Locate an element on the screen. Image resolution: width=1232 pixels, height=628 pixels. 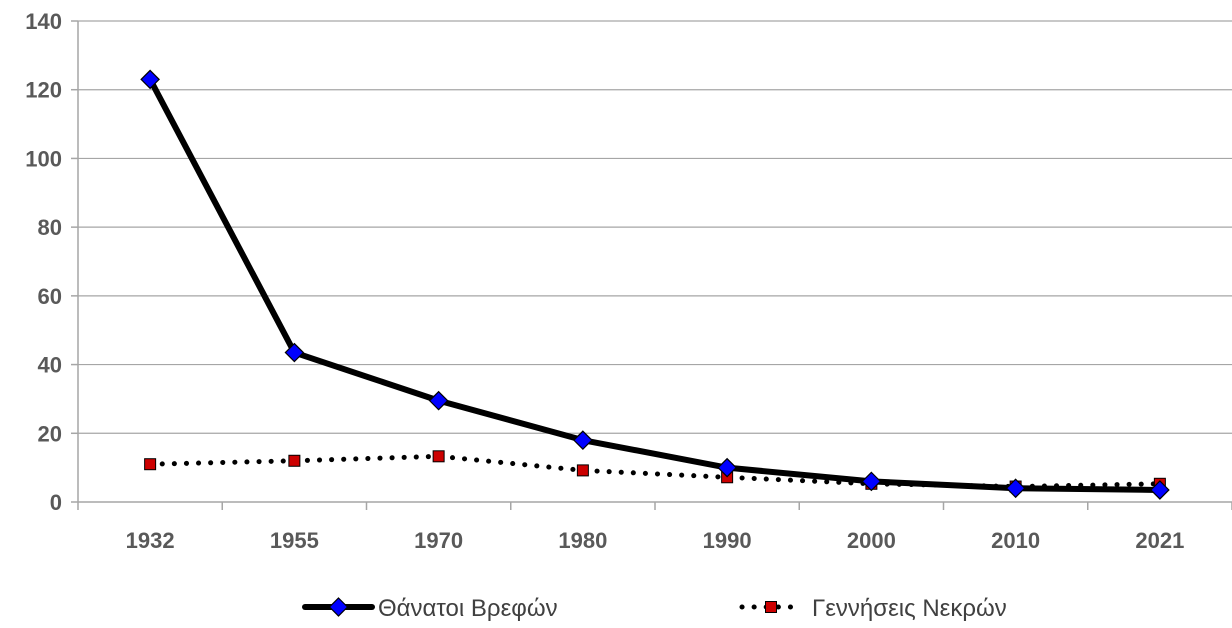
legend: Θάνατοι Βρεφών Γεννήσεις Νεκρών is located at coordinates (654, 608).